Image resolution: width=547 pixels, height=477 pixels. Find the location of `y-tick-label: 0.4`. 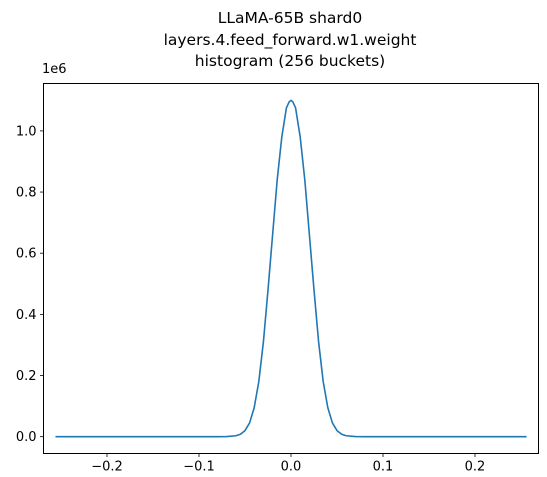

y-tick-label: 0.4 is located at coordinates (26, 315).